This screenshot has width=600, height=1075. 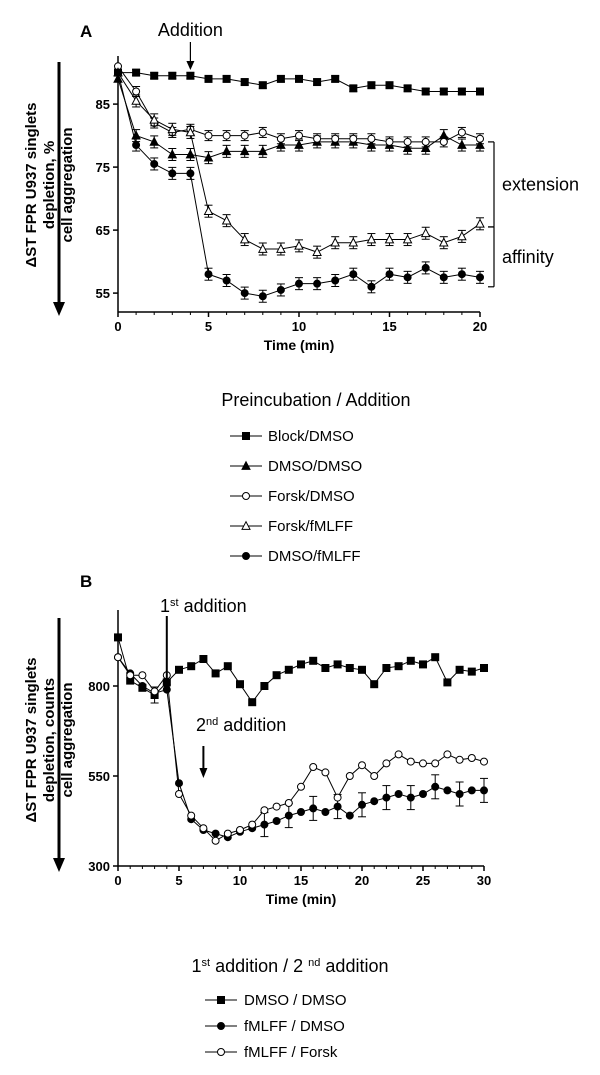 What do you see at coordinates (174, 603) in the screenshot?
I see `text-part: st` at bounding box center [174, 603].